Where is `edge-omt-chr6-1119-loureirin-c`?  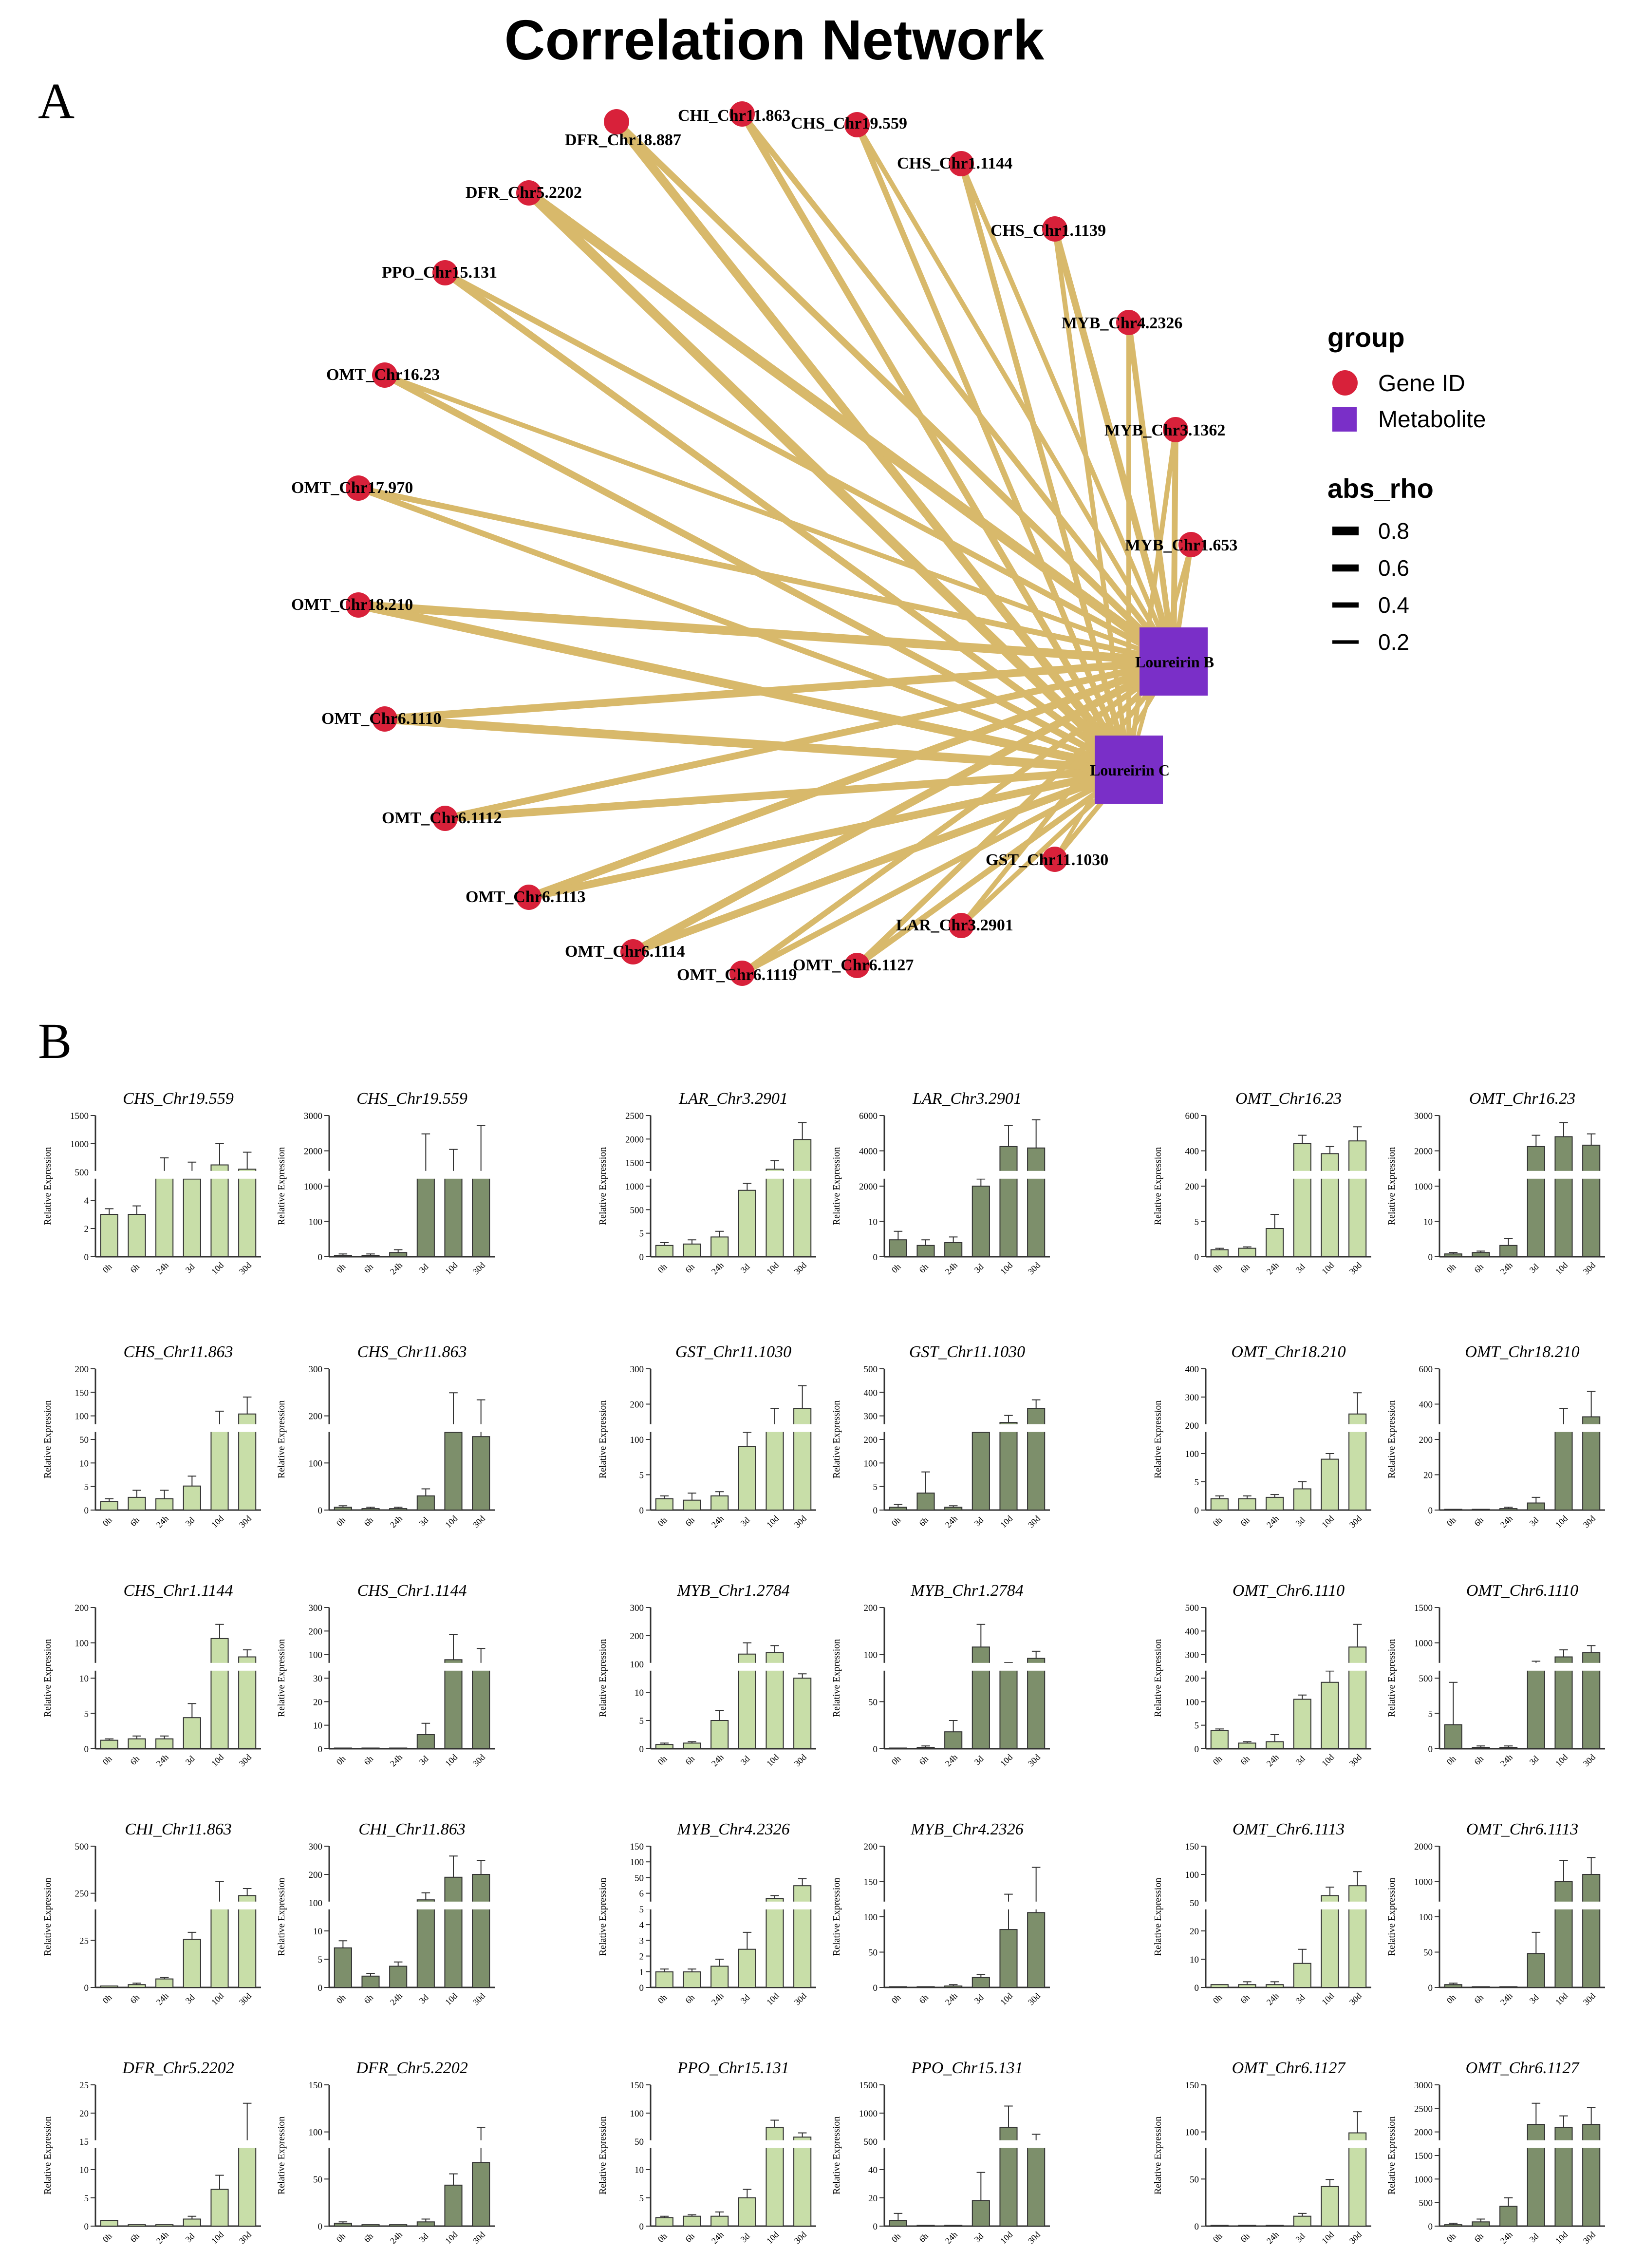 edge-omt-chr6-1119-loureirin-c is located at coordinates (936, 872).